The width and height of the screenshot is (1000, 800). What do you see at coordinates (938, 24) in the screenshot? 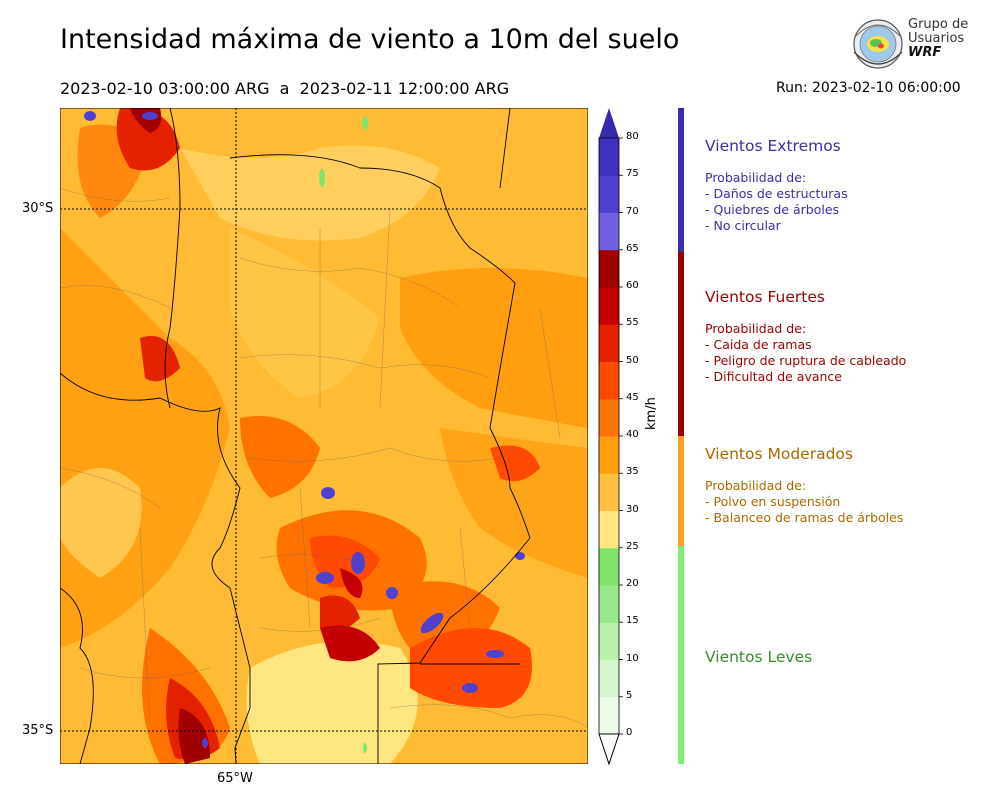
I see `logo-line-1: Grupo de` at bounding box center [938, 24].